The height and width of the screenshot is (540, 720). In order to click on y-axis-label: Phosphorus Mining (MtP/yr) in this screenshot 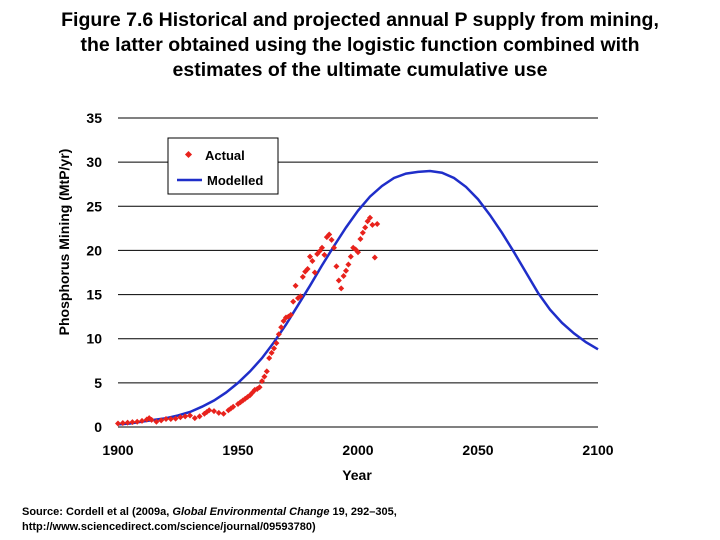, I will do `click(64, 242)`.